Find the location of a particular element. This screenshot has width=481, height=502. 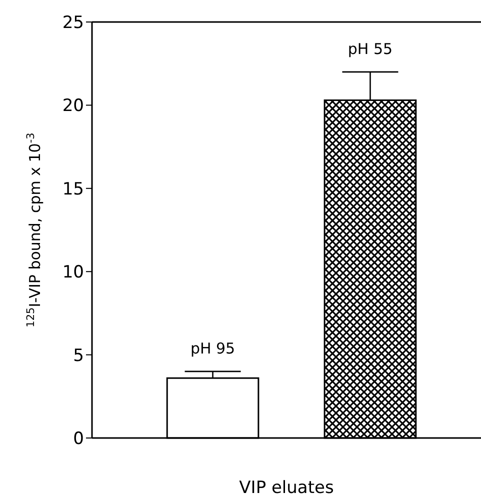

annotation: pH 55 is located at coordinates (370, 49).